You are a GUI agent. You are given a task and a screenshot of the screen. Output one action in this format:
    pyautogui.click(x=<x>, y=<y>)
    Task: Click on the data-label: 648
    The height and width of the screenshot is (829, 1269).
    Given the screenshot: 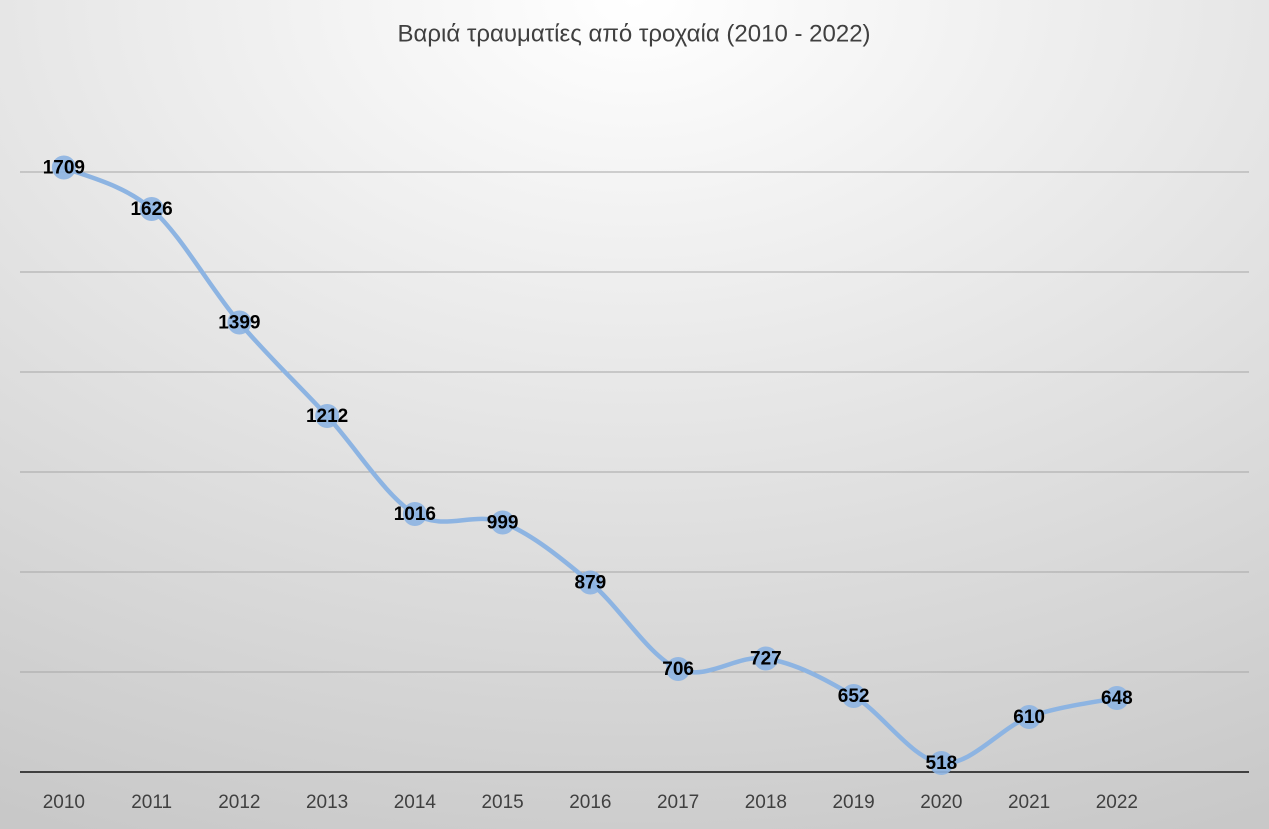 What is the action you would take?
    pyautogui.click(x=1117, y=698)
    